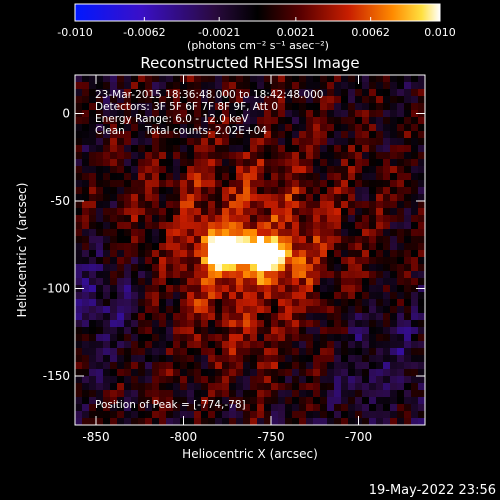 This screenshot has width=500, height=500. I want to click on timestamp: 19-May-2022 23:56, so click(432, 490).